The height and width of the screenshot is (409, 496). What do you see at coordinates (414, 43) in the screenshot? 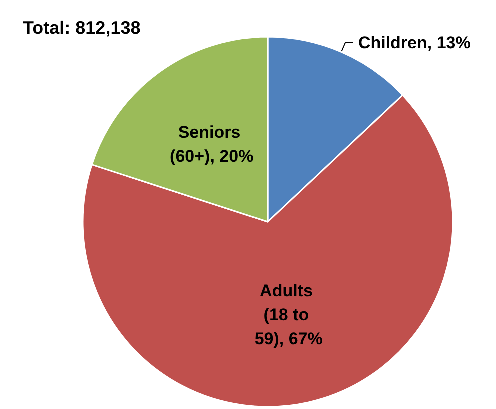
I see `slice-label: Children, 13%` at bounding box center [414, 43].